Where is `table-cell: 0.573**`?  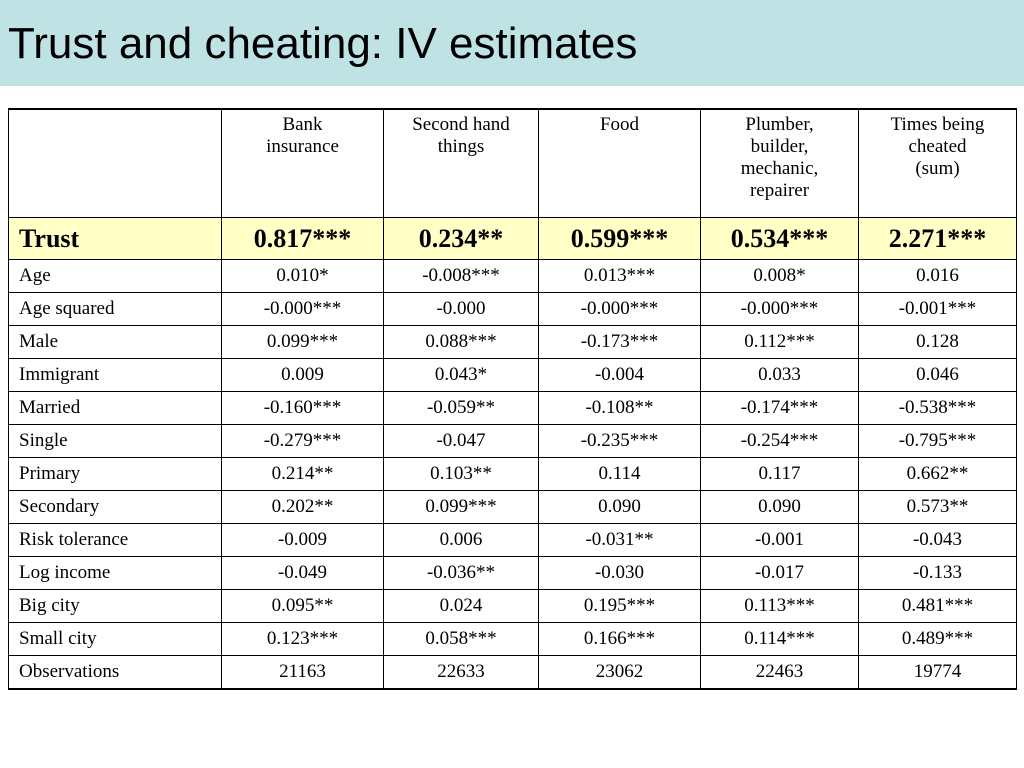 table-cell: 0.573** is located at coordinates (937, 507).